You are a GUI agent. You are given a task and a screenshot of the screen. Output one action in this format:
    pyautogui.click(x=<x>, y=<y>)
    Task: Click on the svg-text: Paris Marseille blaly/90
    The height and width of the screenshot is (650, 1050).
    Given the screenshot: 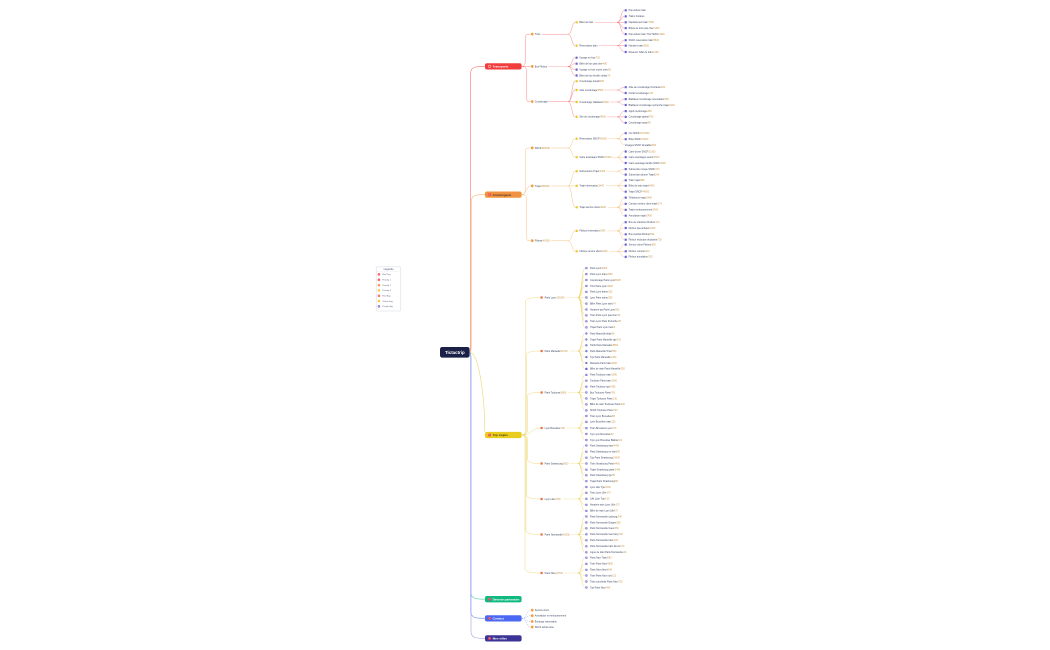 What is the action you would take?
    pyautogui.click(x=602, y=333)
    